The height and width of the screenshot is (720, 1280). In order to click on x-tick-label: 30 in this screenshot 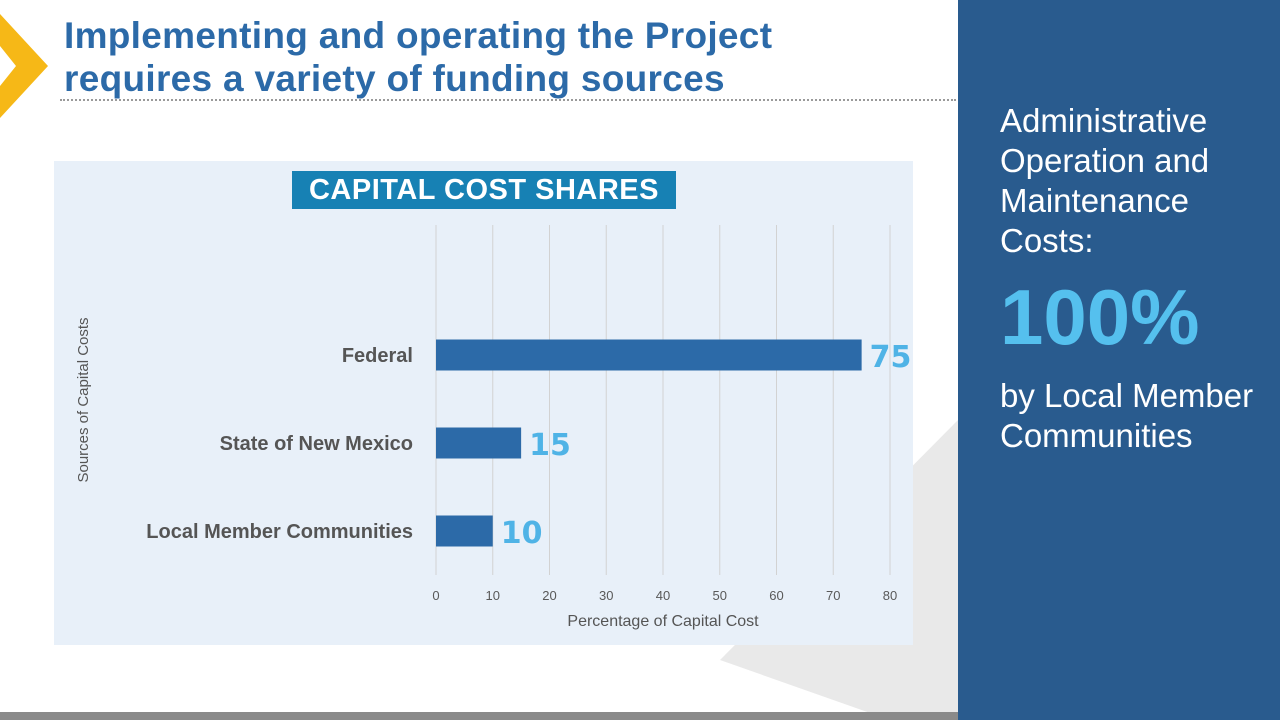, I will do `click(606, 595)`.